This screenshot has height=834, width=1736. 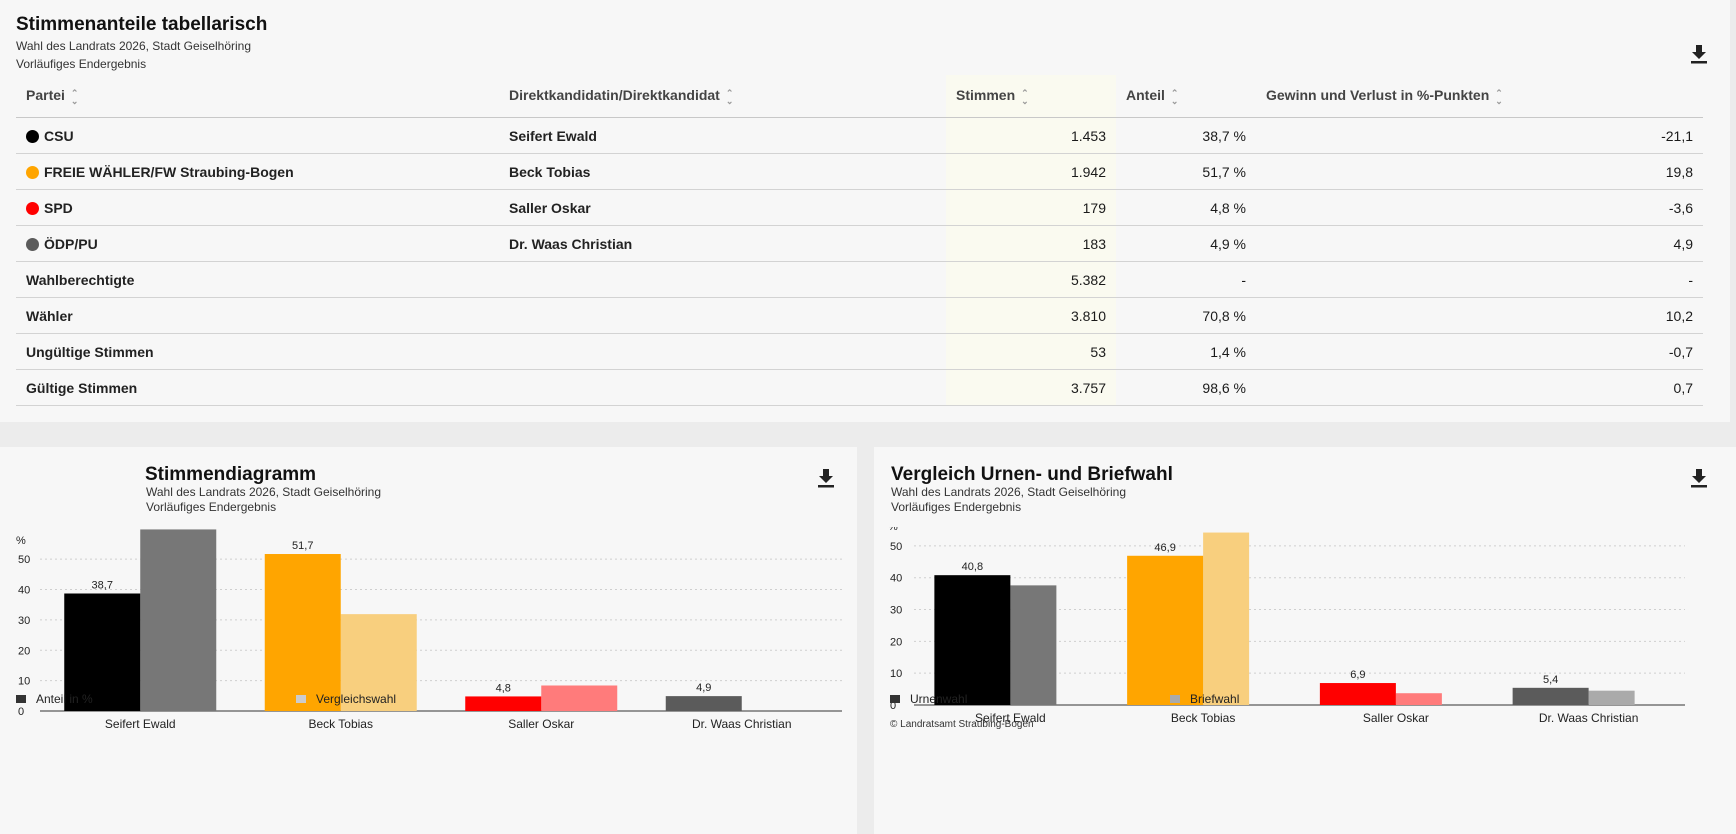 What do you see at coordinates (859, 387) in the screenshot?
I see `totals-row: Gültige Stimmen 3.757 98,6 % 0,7` at bounding box center [859, 387].